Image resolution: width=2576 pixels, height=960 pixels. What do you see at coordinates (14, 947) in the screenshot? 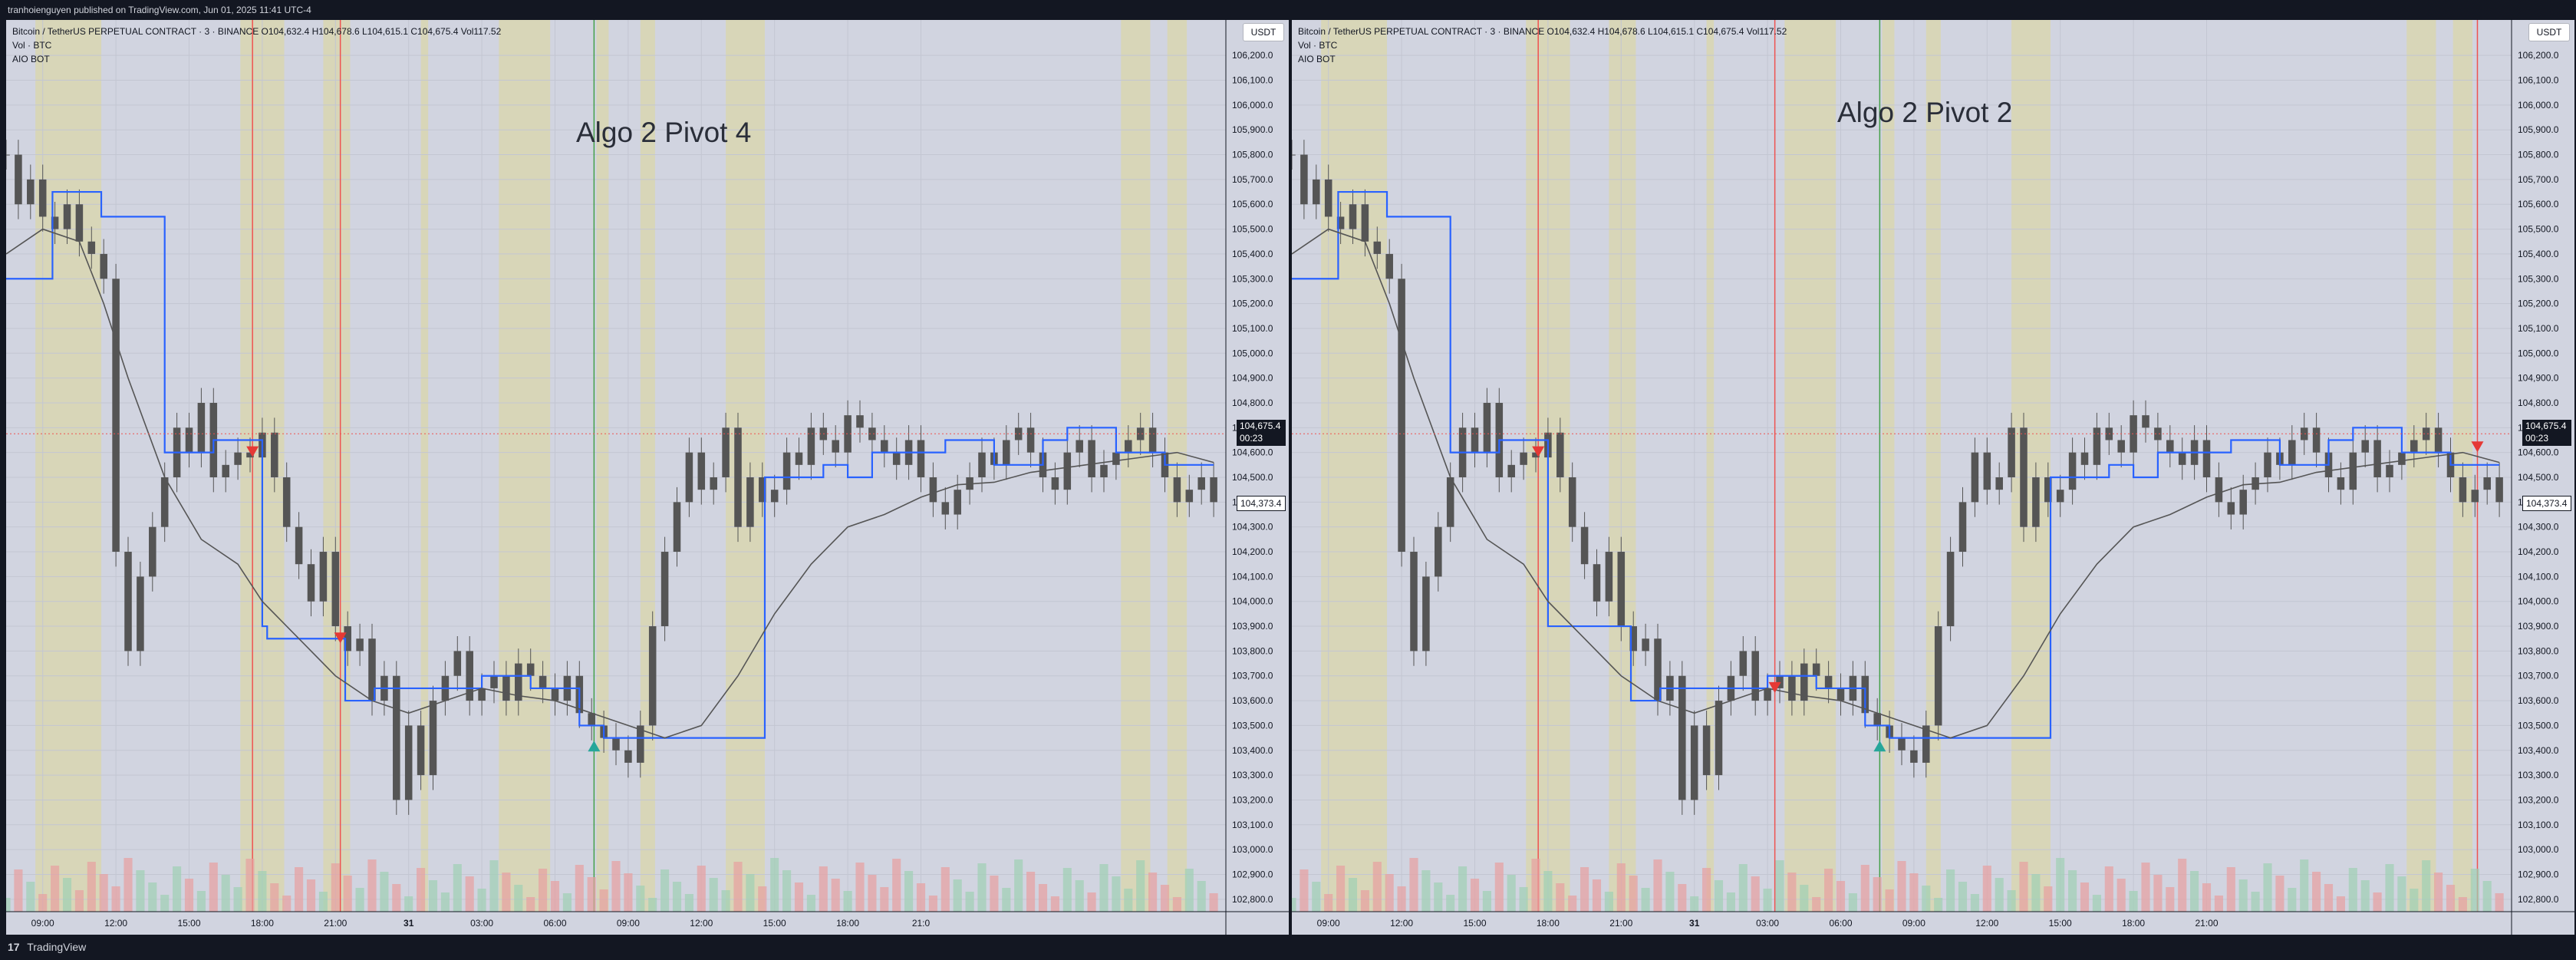
I see `tradingview-logo-icon: 17` at bounding box center [14, 947].